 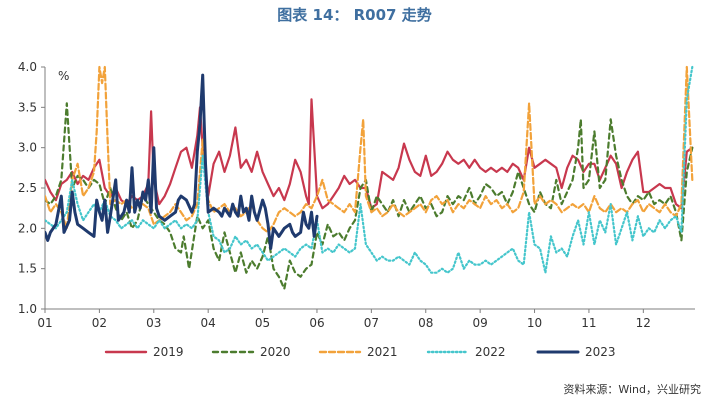 What do you see at coordinates (600, 352) in the screenshot?
I see `legend-label-2023: 2023` at bounding box center [600, 352].